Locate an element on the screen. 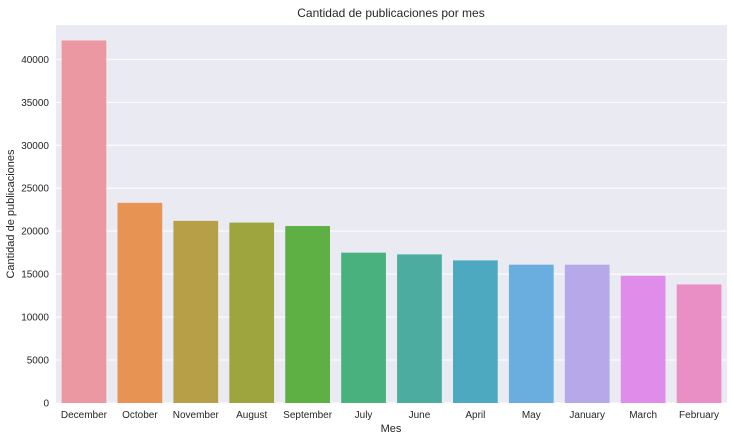 The width and height of the screenshot is (733, 440). x-tick-label: September is located at coordinates (308, 415).